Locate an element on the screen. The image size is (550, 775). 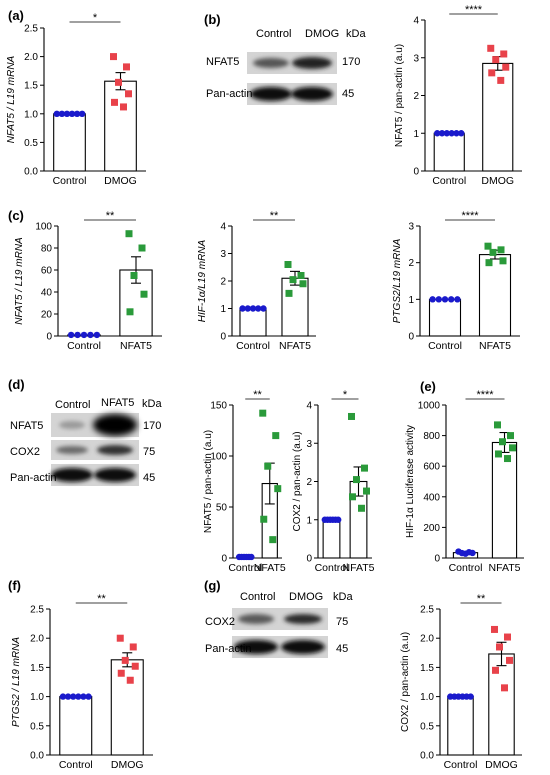
y-tick-label: 60 is located at coordinates (47, 271).